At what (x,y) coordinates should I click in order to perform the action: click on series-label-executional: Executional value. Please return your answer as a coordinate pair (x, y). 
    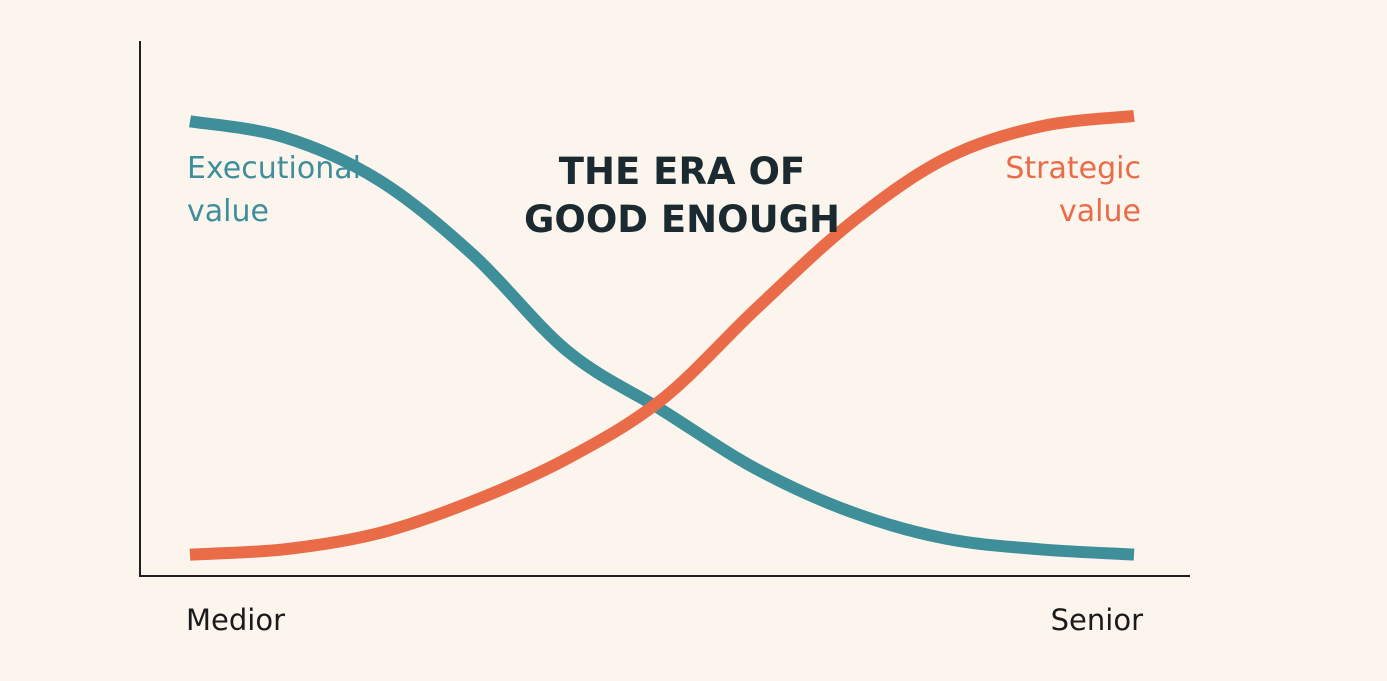
    Looking at the image, I should click on (274, 190).